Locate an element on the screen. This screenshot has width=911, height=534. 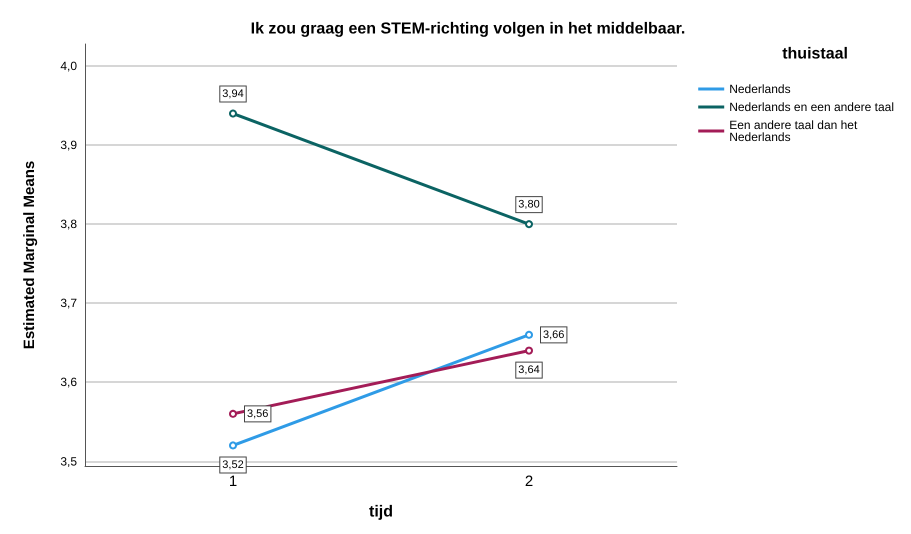
data-label: 3,66 is located at coordinates (553, 334).